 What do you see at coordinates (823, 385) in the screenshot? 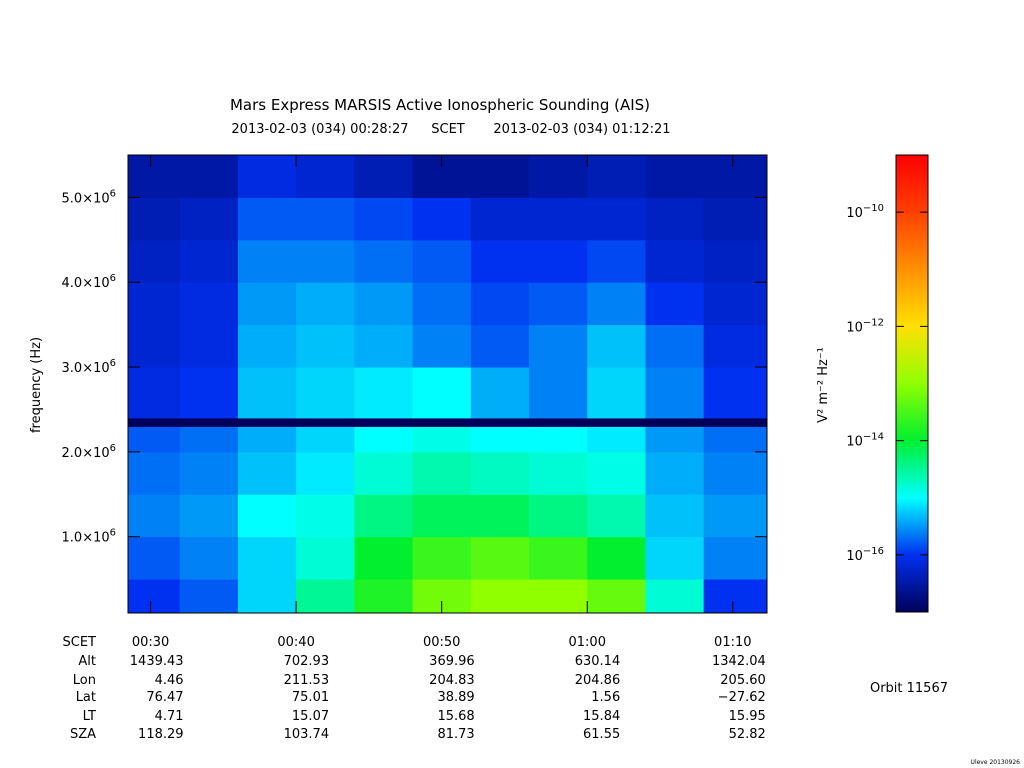
I see `colorbar-label: V² m⁻² Hz⁻¹` at bounding box center [823, 385].